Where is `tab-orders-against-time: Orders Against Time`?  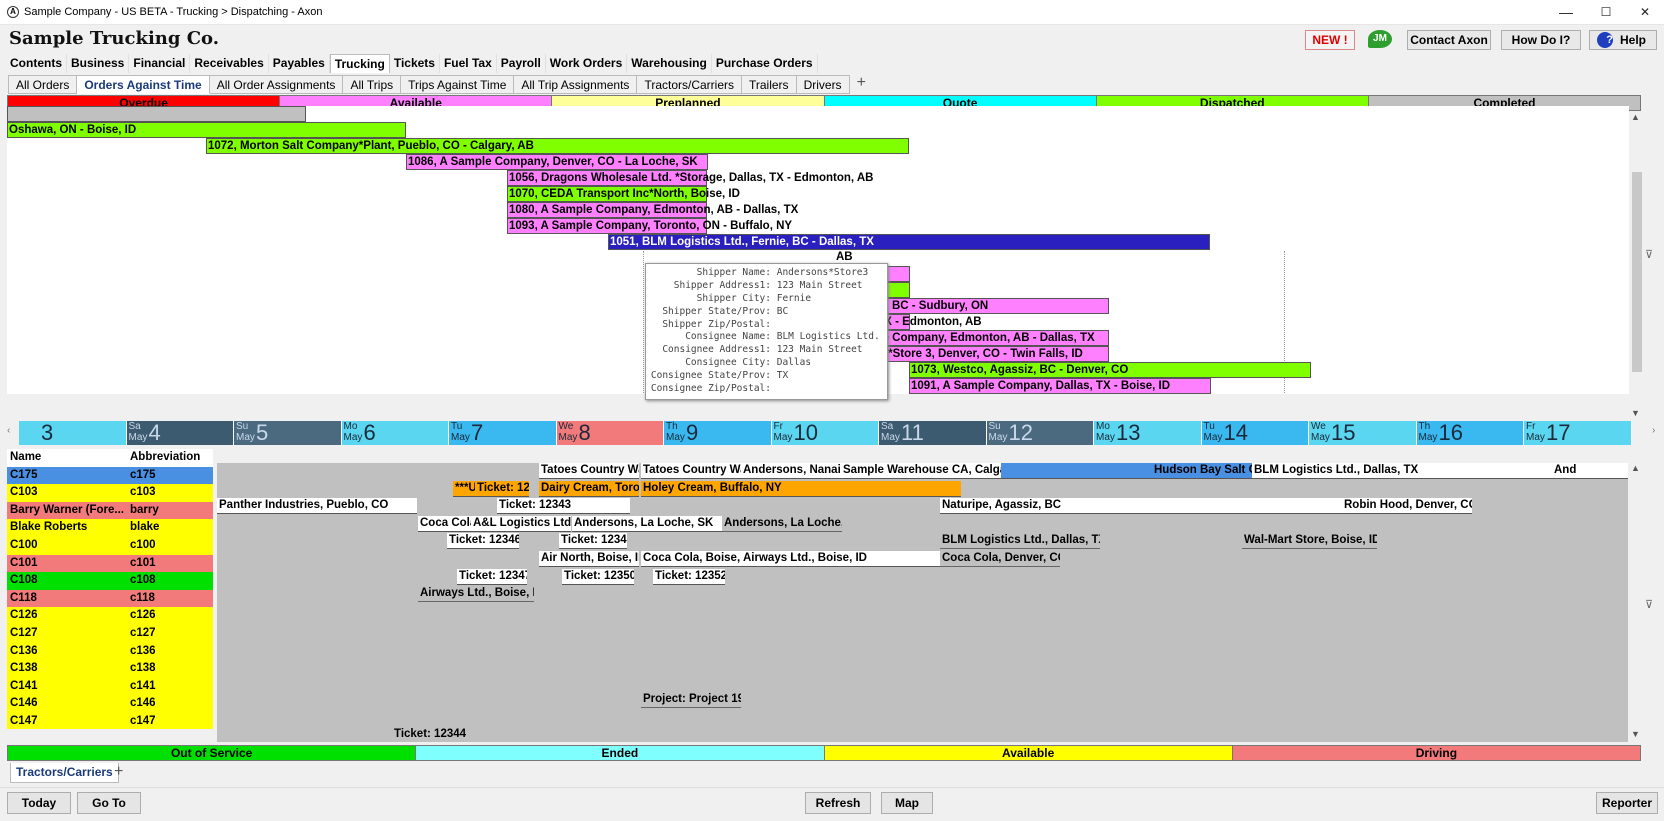 tab-orders-against-time: Orders Against Time is located at coordinates (143, 84).